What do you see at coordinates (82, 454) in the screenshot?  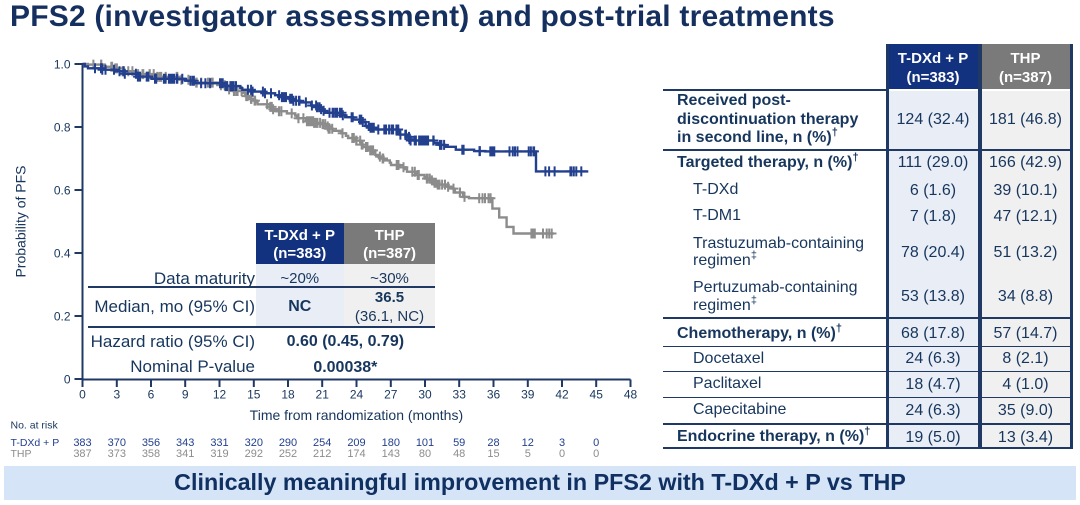 I see `svg-text: 387` at bounding box center [82, 454].